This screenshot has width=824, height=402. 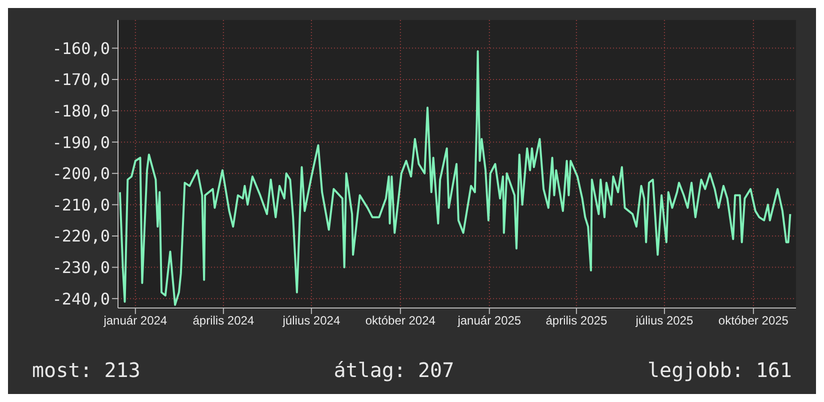 What do you see at coordinates (135, 321) in the screenshot?
I see `x-tick-label: január 2024` at bounding box center [135, 321].